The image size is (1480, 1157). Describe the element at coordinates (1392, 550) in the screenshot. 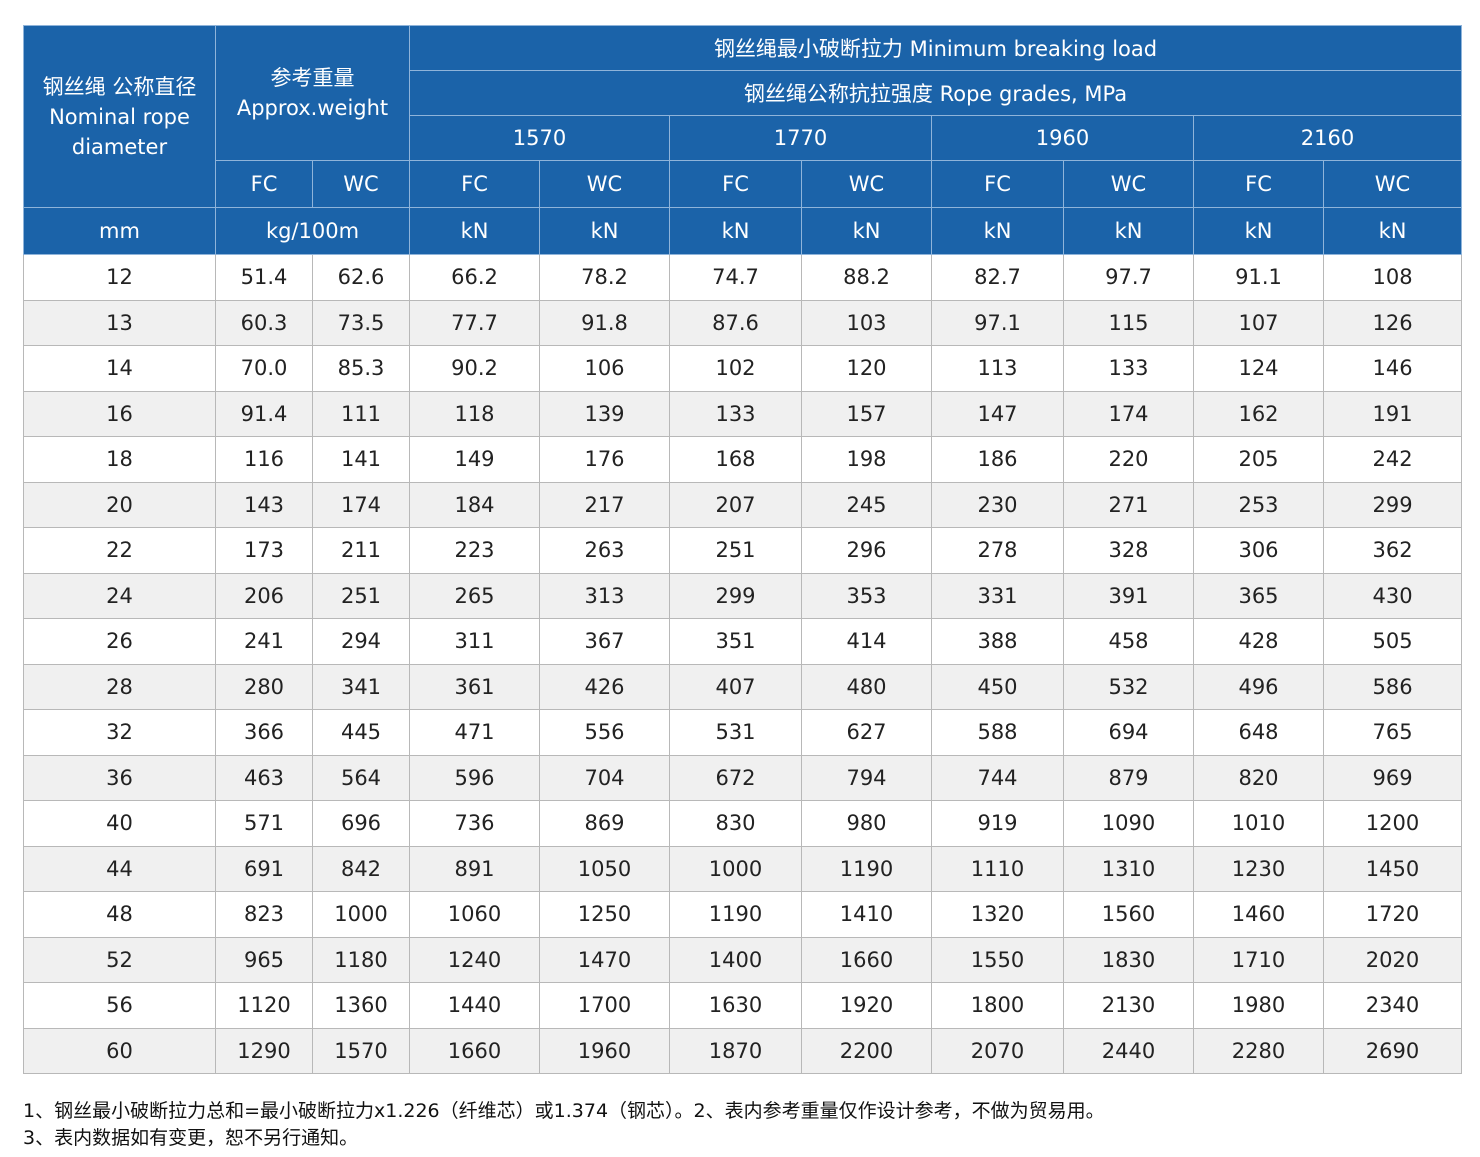

I see `table-cell: 362` at that location.